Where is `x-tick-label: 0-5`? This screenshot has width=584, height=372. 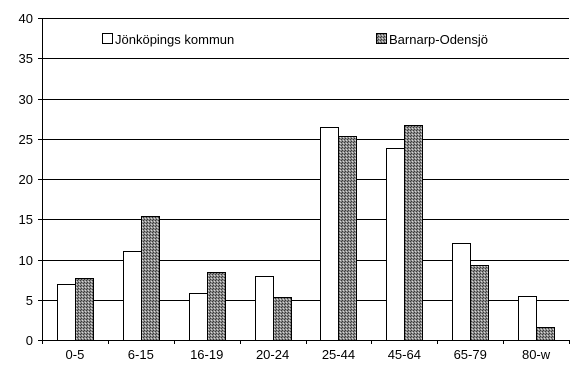 x-tick-label: 0-5 is located at coordinates (75, 354).